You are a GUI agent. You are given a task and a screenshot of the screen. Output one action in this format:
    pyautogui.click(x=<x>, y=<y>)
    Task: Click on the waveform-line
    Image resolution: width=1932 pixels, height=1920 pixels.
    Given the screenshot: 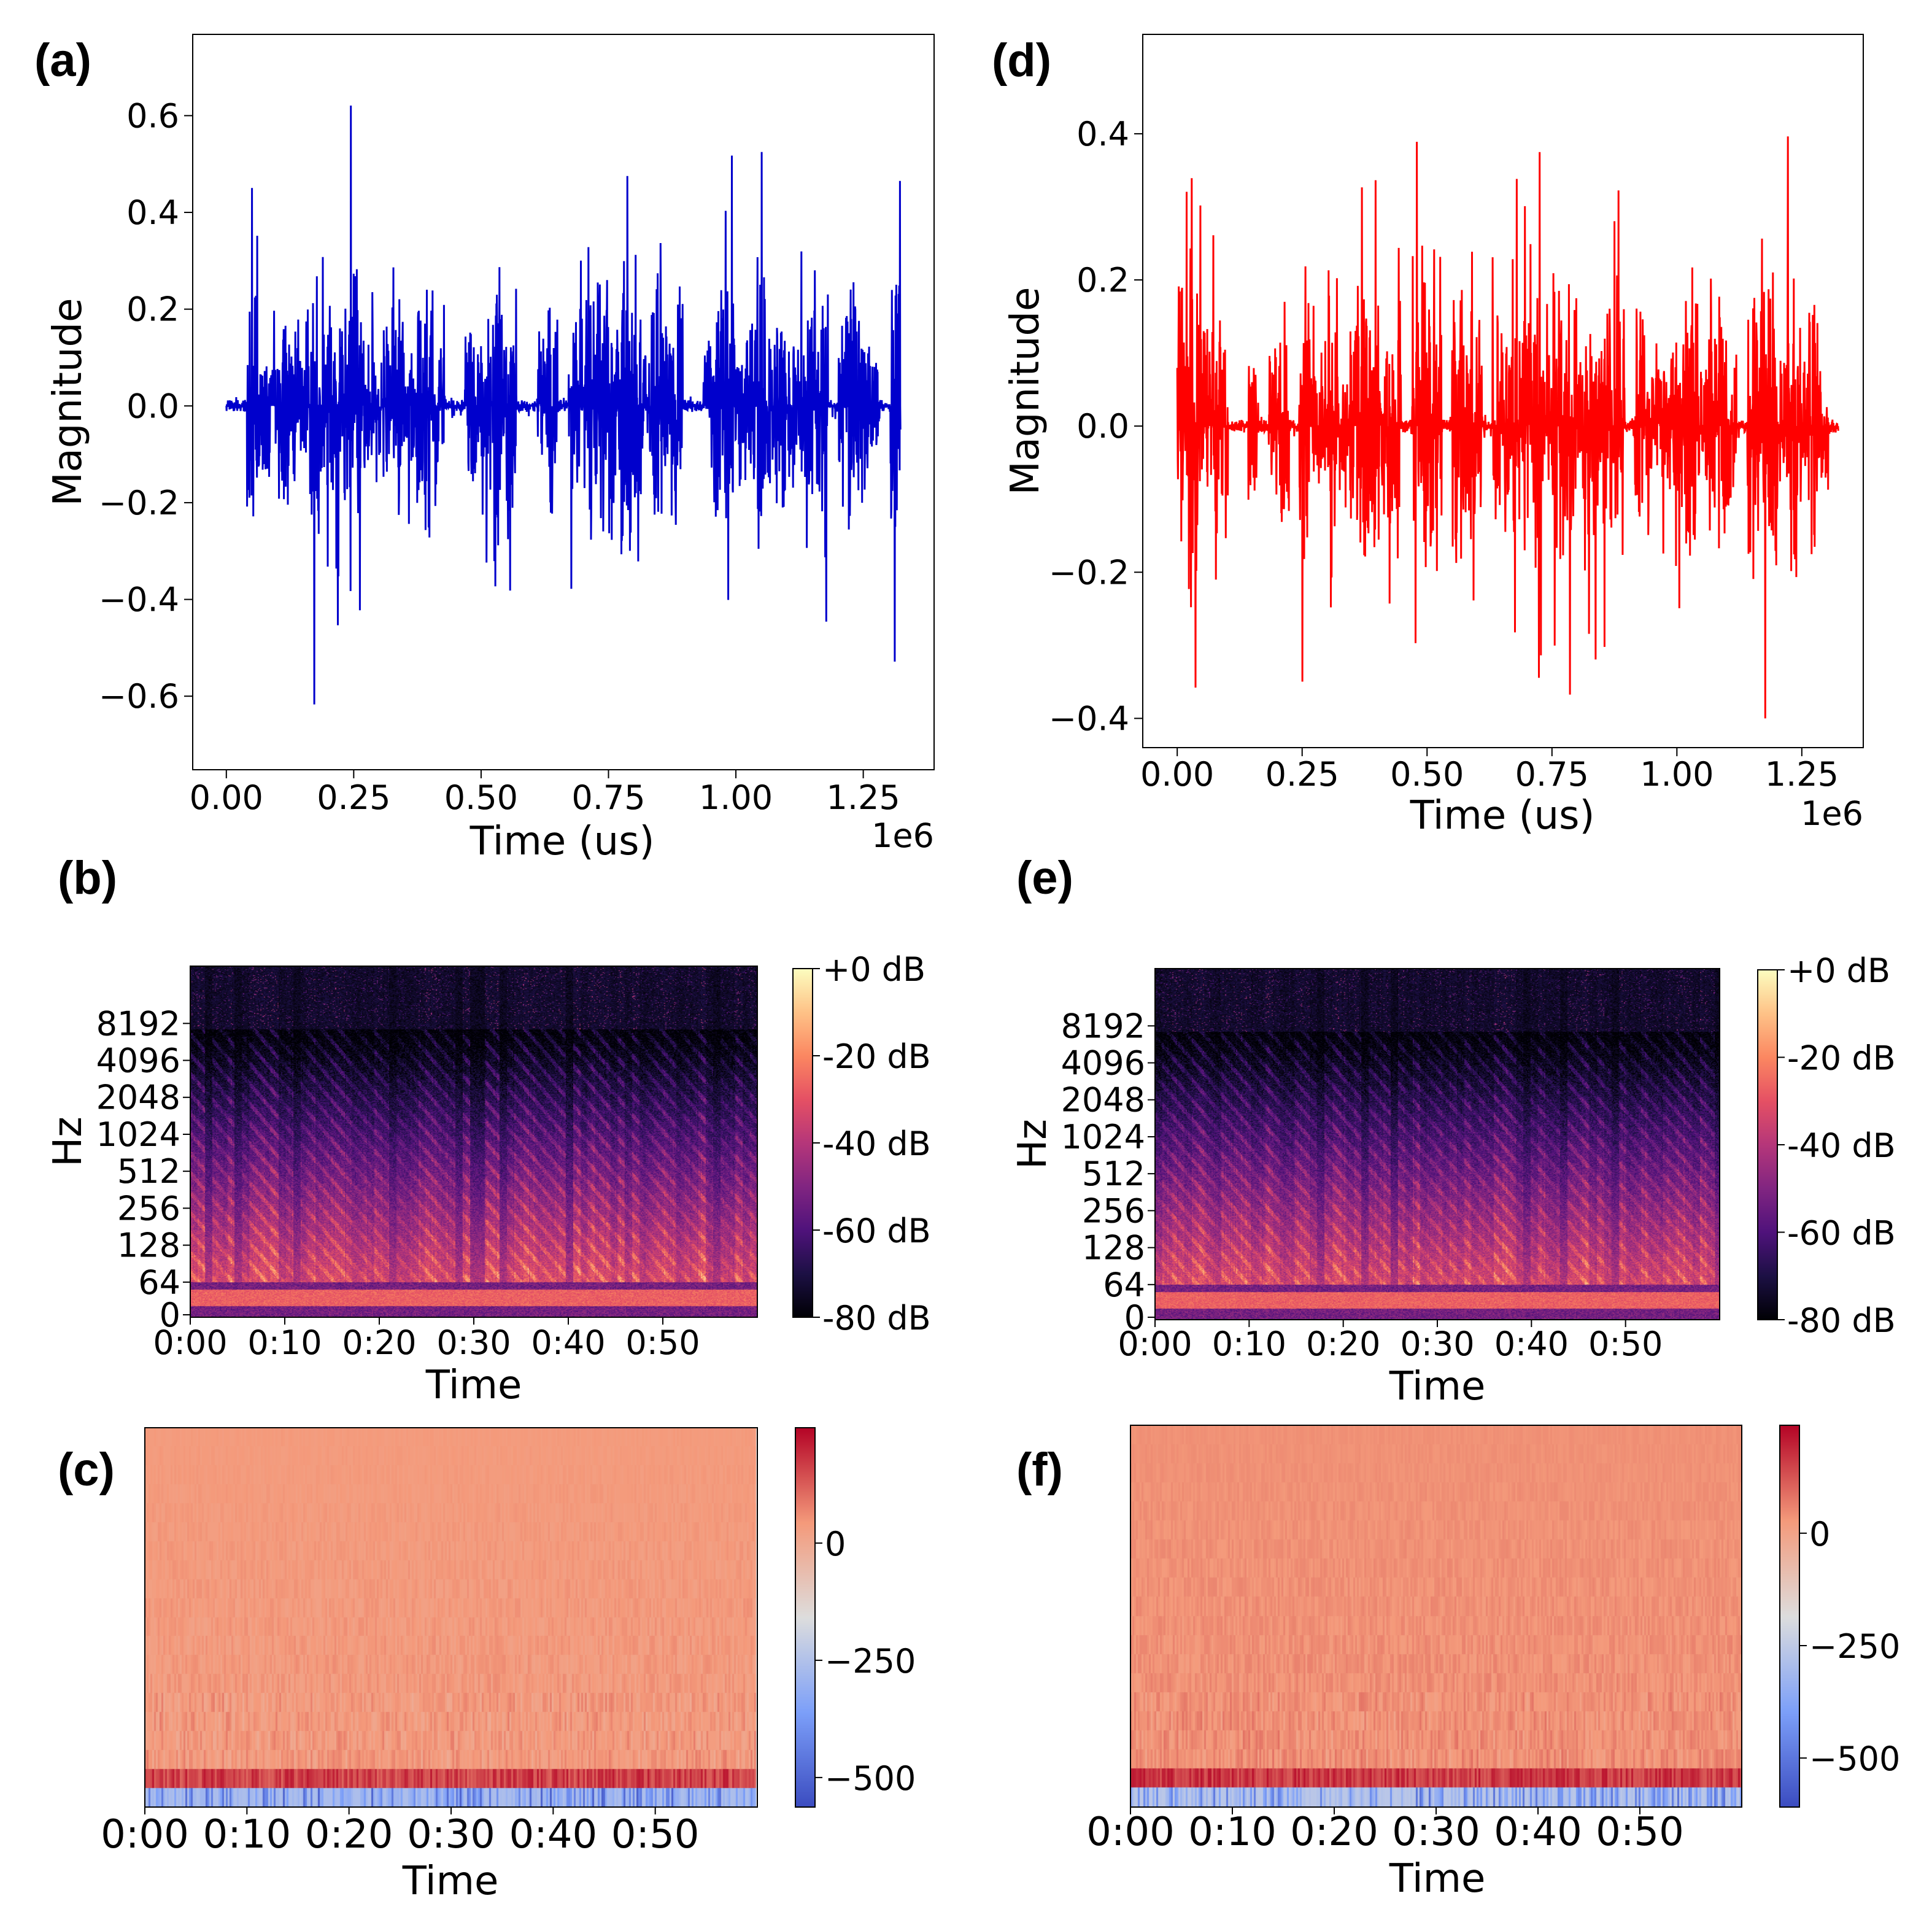 What is the action you would take?
    pyautogui.click(x=563, y=405)
    